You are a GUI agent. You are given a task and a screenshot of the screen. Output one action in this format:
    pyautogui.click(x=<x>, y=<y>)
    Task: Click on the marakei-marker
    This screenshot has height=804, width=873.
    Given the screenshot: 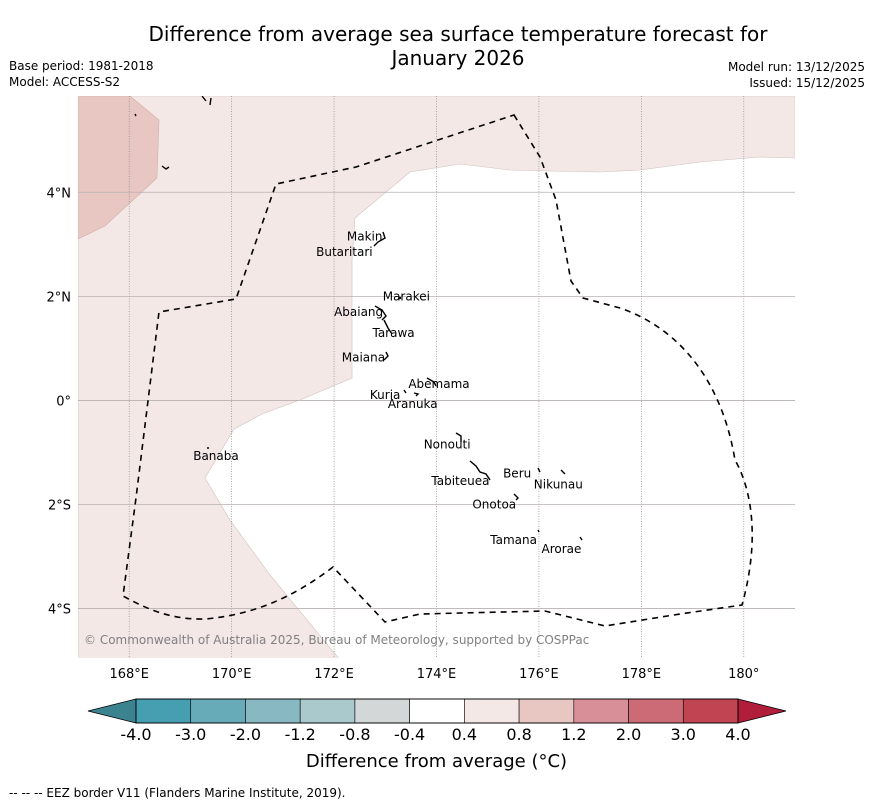 What is the action you would take?
    pyautogui.click(x=400, y=298)
    